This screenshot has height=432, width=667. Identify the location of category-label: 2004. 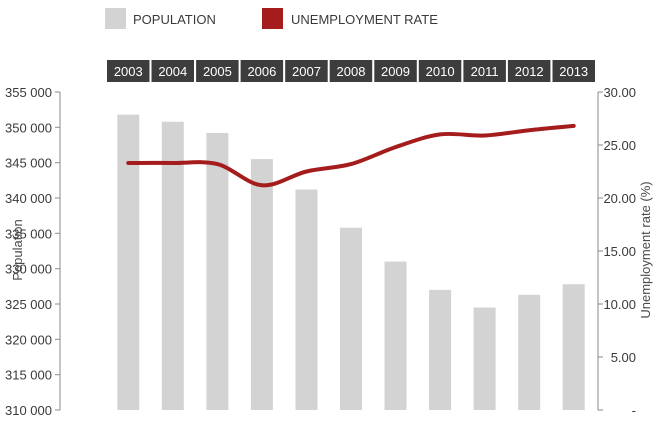
(172, 71).